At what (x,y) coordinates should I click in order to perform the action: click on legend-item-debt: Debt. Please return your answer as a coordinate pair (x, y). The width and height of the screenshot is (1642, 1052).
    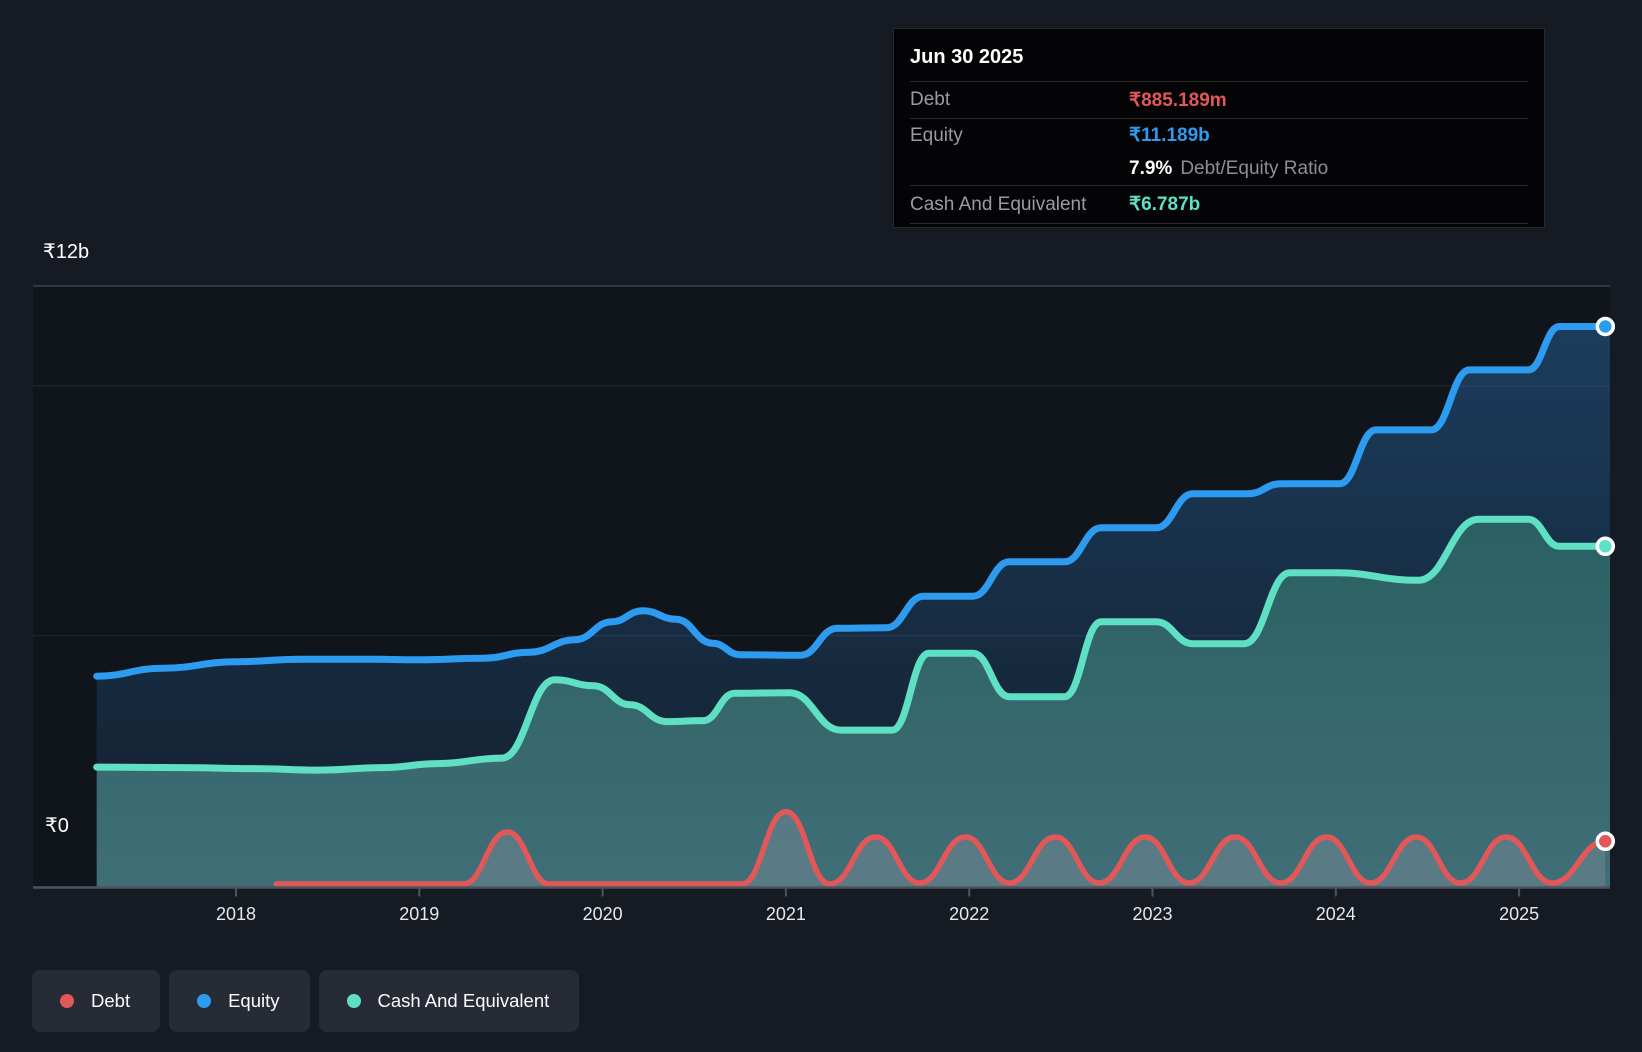
    Looking at the image, I should click on (96, 1001).